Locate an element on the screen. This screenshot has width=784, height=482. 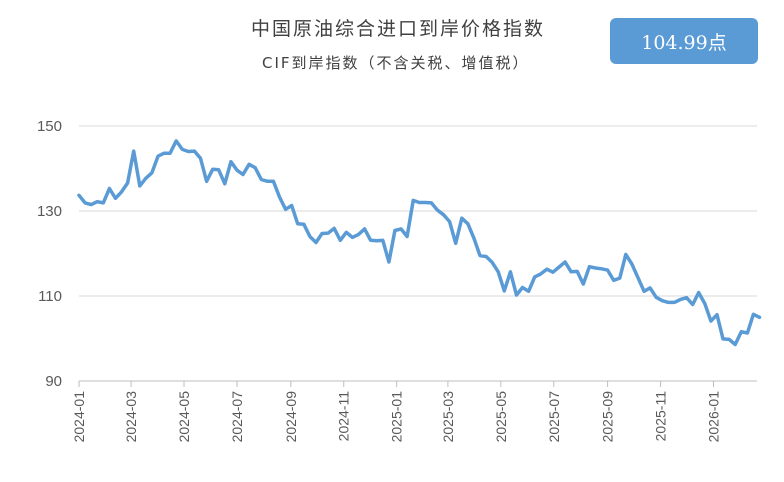
x-tick-label: 2024-07 is located at coordinates (237, 417).